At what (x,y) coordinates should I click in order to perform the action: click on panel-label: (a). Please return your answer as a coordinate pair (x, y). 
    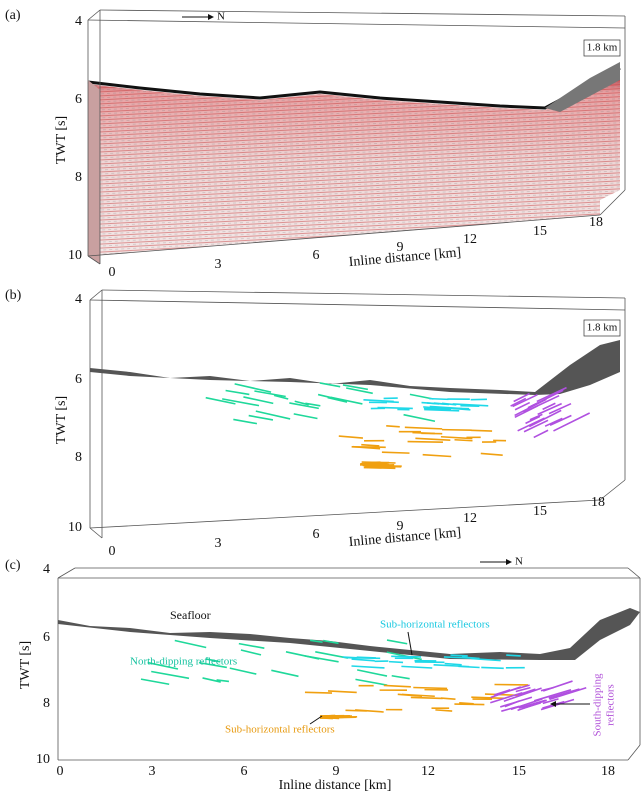
    Looking at the image, I should click on (13, 15).